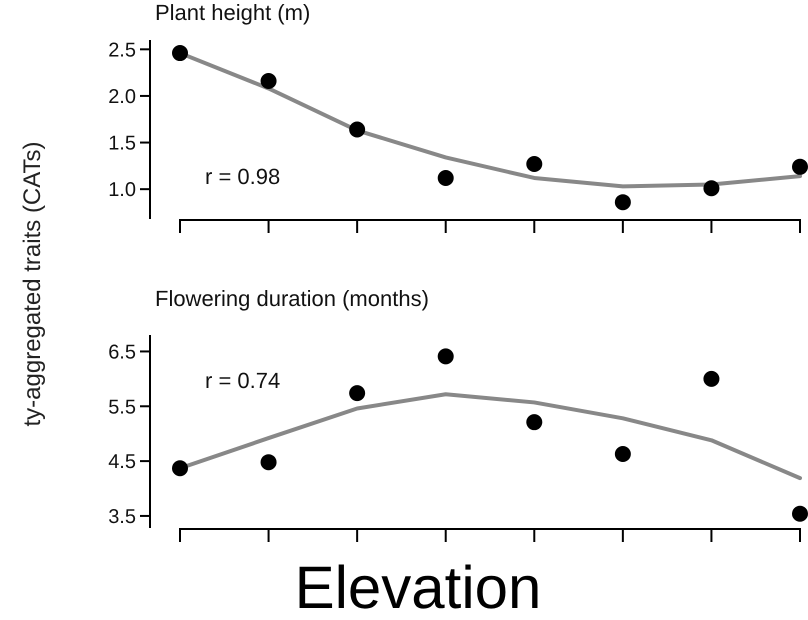  What do you see at coordinates (418, 587) in the screenshot?
I see `x-axis-title: Elevation` at bounding box center [418, 587].